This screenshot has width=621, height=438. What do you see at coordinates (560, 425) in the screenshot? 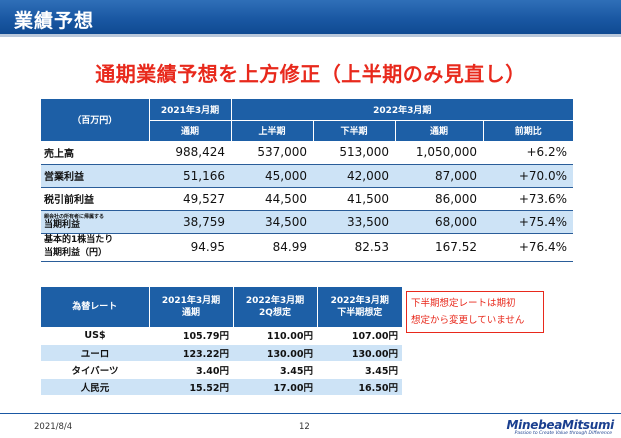
I see `logo-name: MinebeaMitsumi` at bounding box center [560, 425].